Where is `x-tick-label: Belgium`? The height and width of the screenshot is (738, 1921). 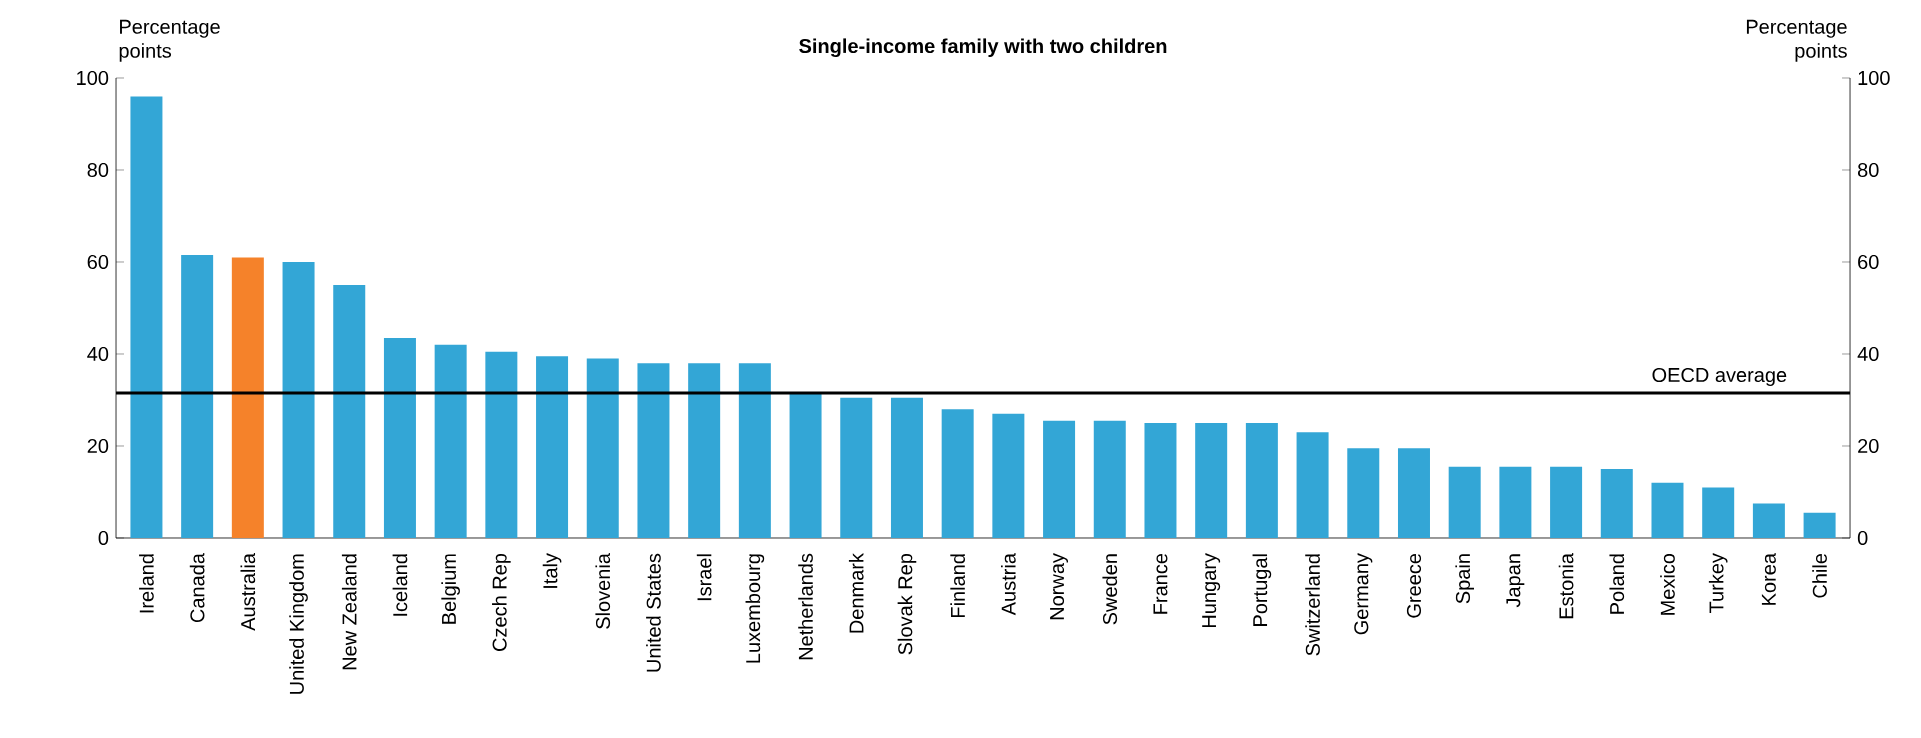 x-tick-label: Belgium is located at coordinates (450, 589).